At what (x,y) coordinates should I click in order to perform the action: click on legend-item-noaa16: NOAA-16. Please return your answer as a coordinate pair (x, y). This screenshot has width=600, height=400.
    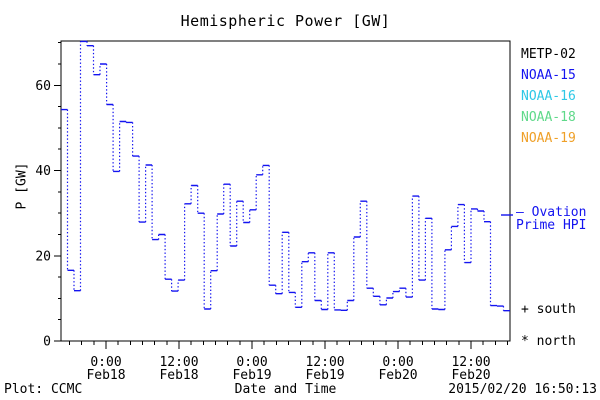
    Looking at the image, I should click on (548, 96).